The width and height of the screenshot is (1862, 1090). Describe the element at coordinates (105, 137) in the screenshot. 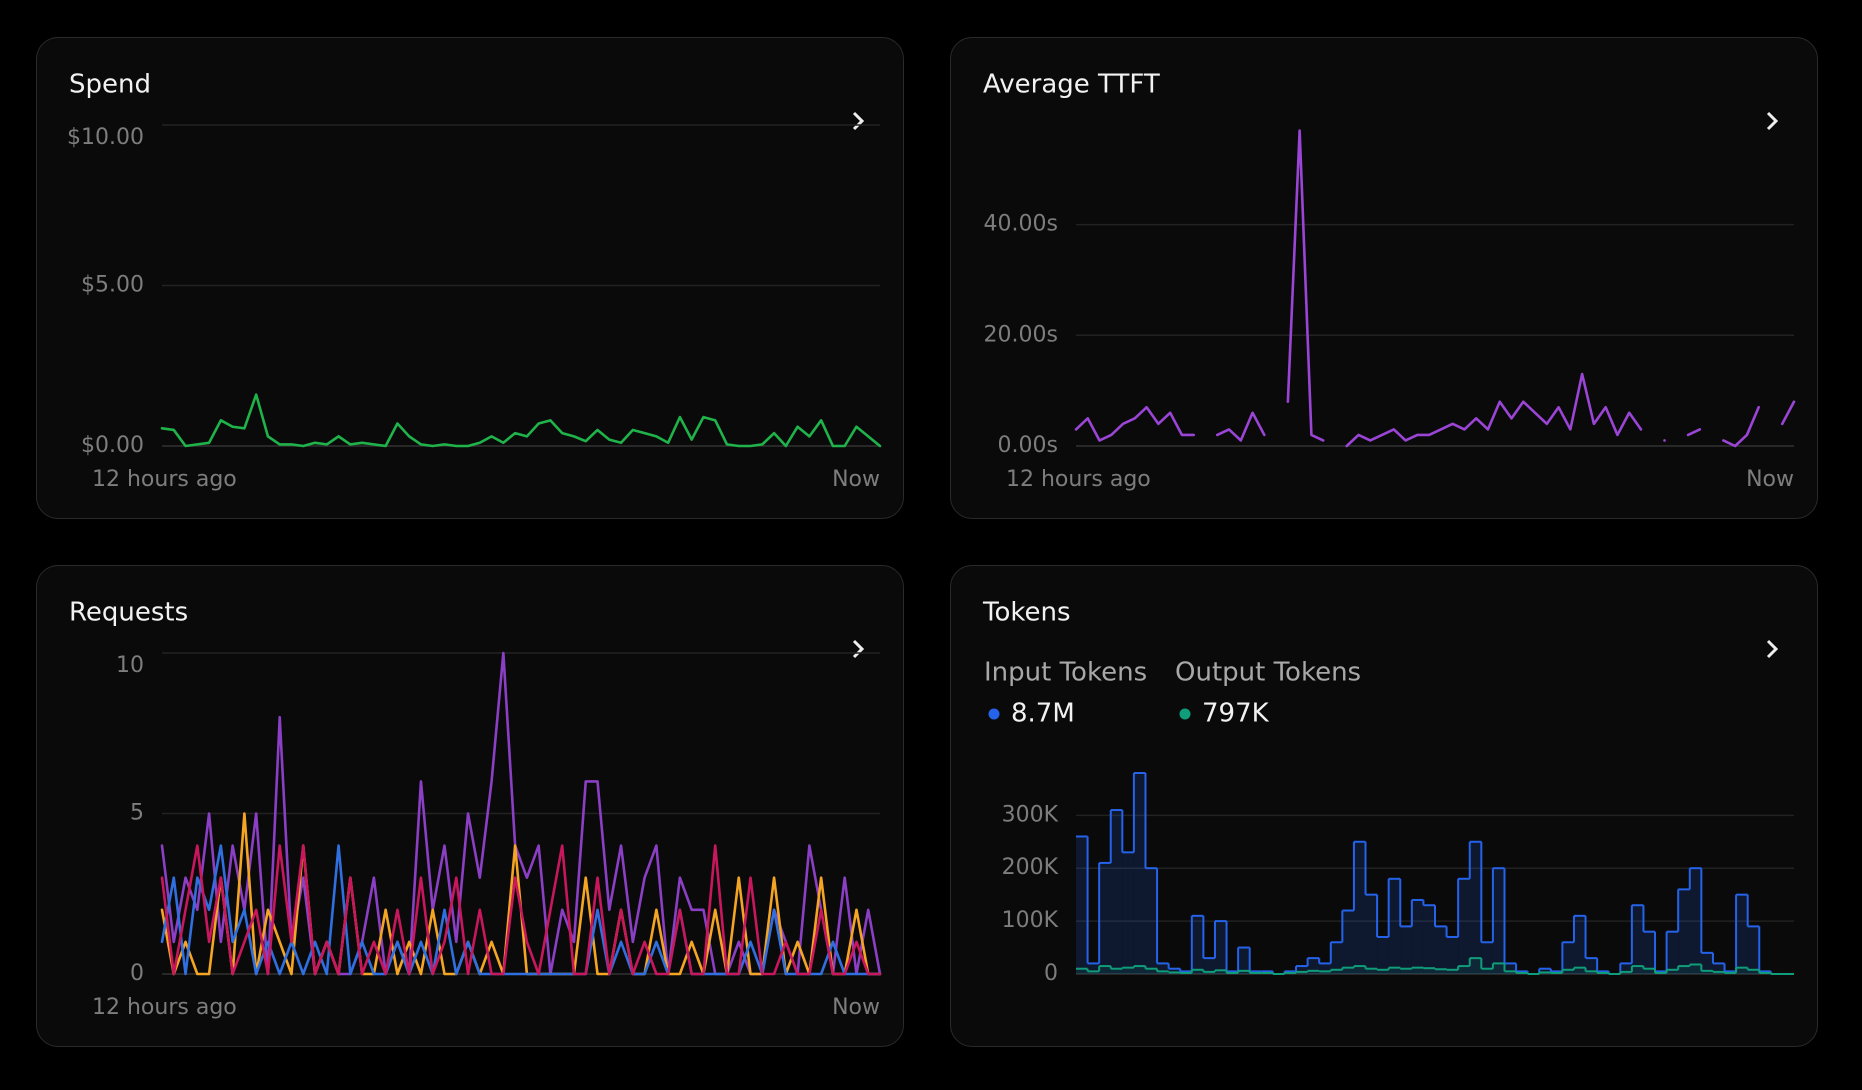

I see `y-tick-label: $10.00` at that location.